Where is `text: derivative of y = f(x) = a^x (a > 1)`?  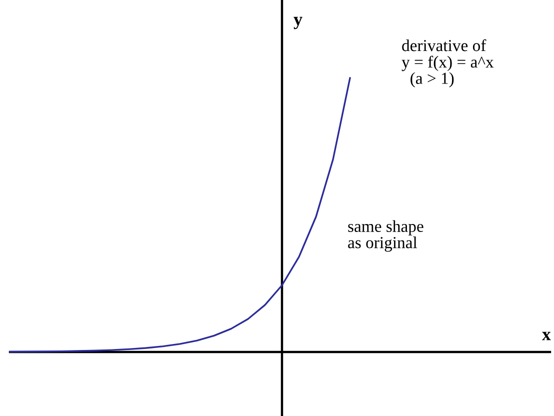 text: derivative of y = f(x) = a^x (a > 1) is located at coordinates (448, 63).